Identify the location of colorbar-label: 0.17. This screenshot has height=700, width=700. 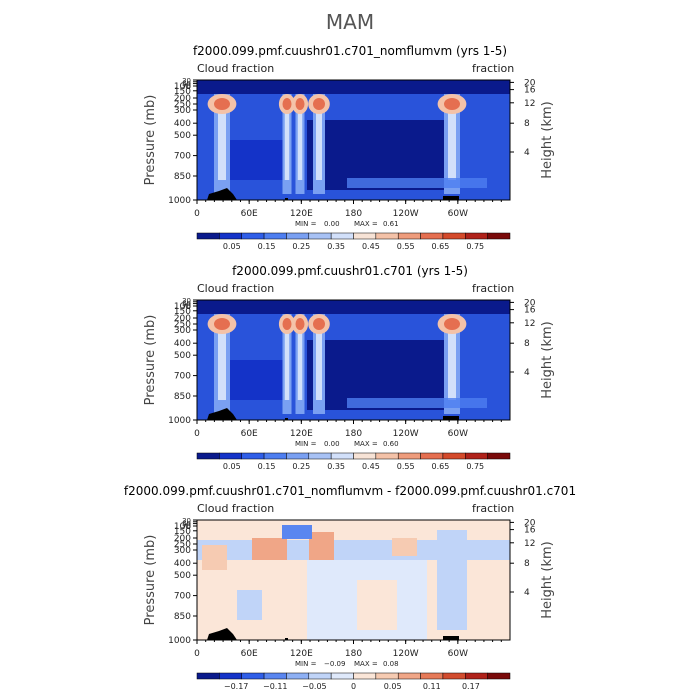
(471, 686).